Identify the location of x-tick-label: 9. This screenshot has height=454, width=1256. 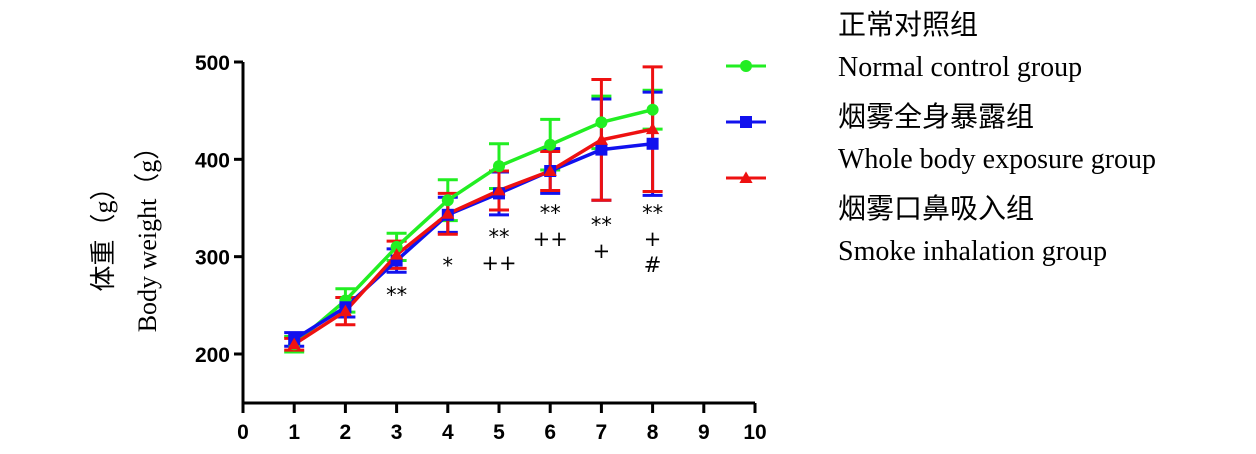
(704, 432).